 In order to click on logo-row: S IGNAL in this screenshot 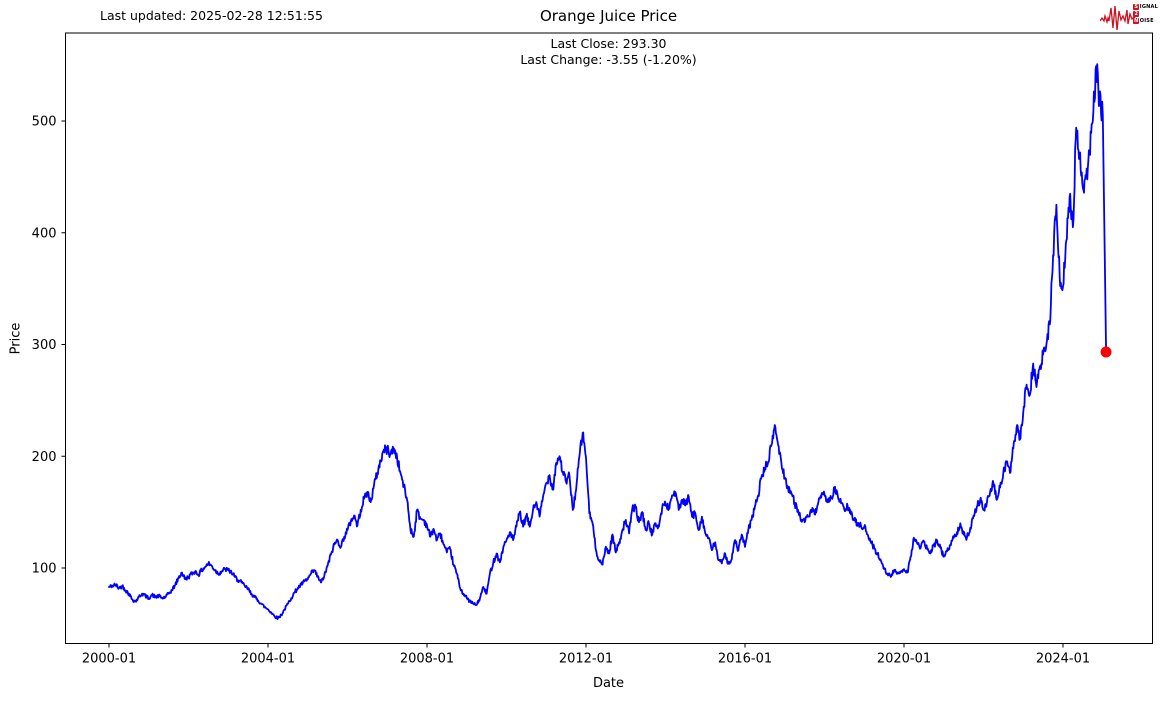, I will do `click(1145, 7)`.